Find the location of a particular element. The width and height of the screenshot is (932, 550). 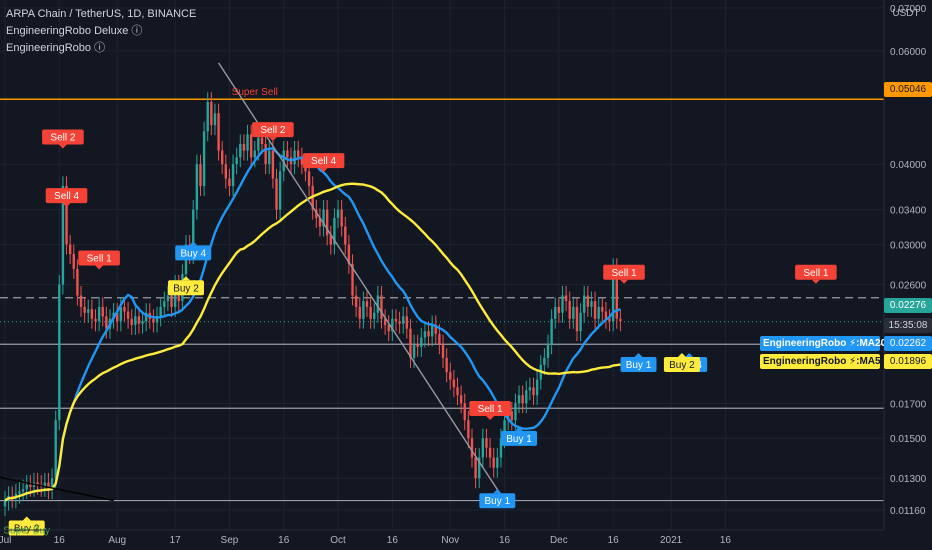

indicator-deluxe: EngineeringRobo Deluxe ⓘ is located at coordinates (74, 31).